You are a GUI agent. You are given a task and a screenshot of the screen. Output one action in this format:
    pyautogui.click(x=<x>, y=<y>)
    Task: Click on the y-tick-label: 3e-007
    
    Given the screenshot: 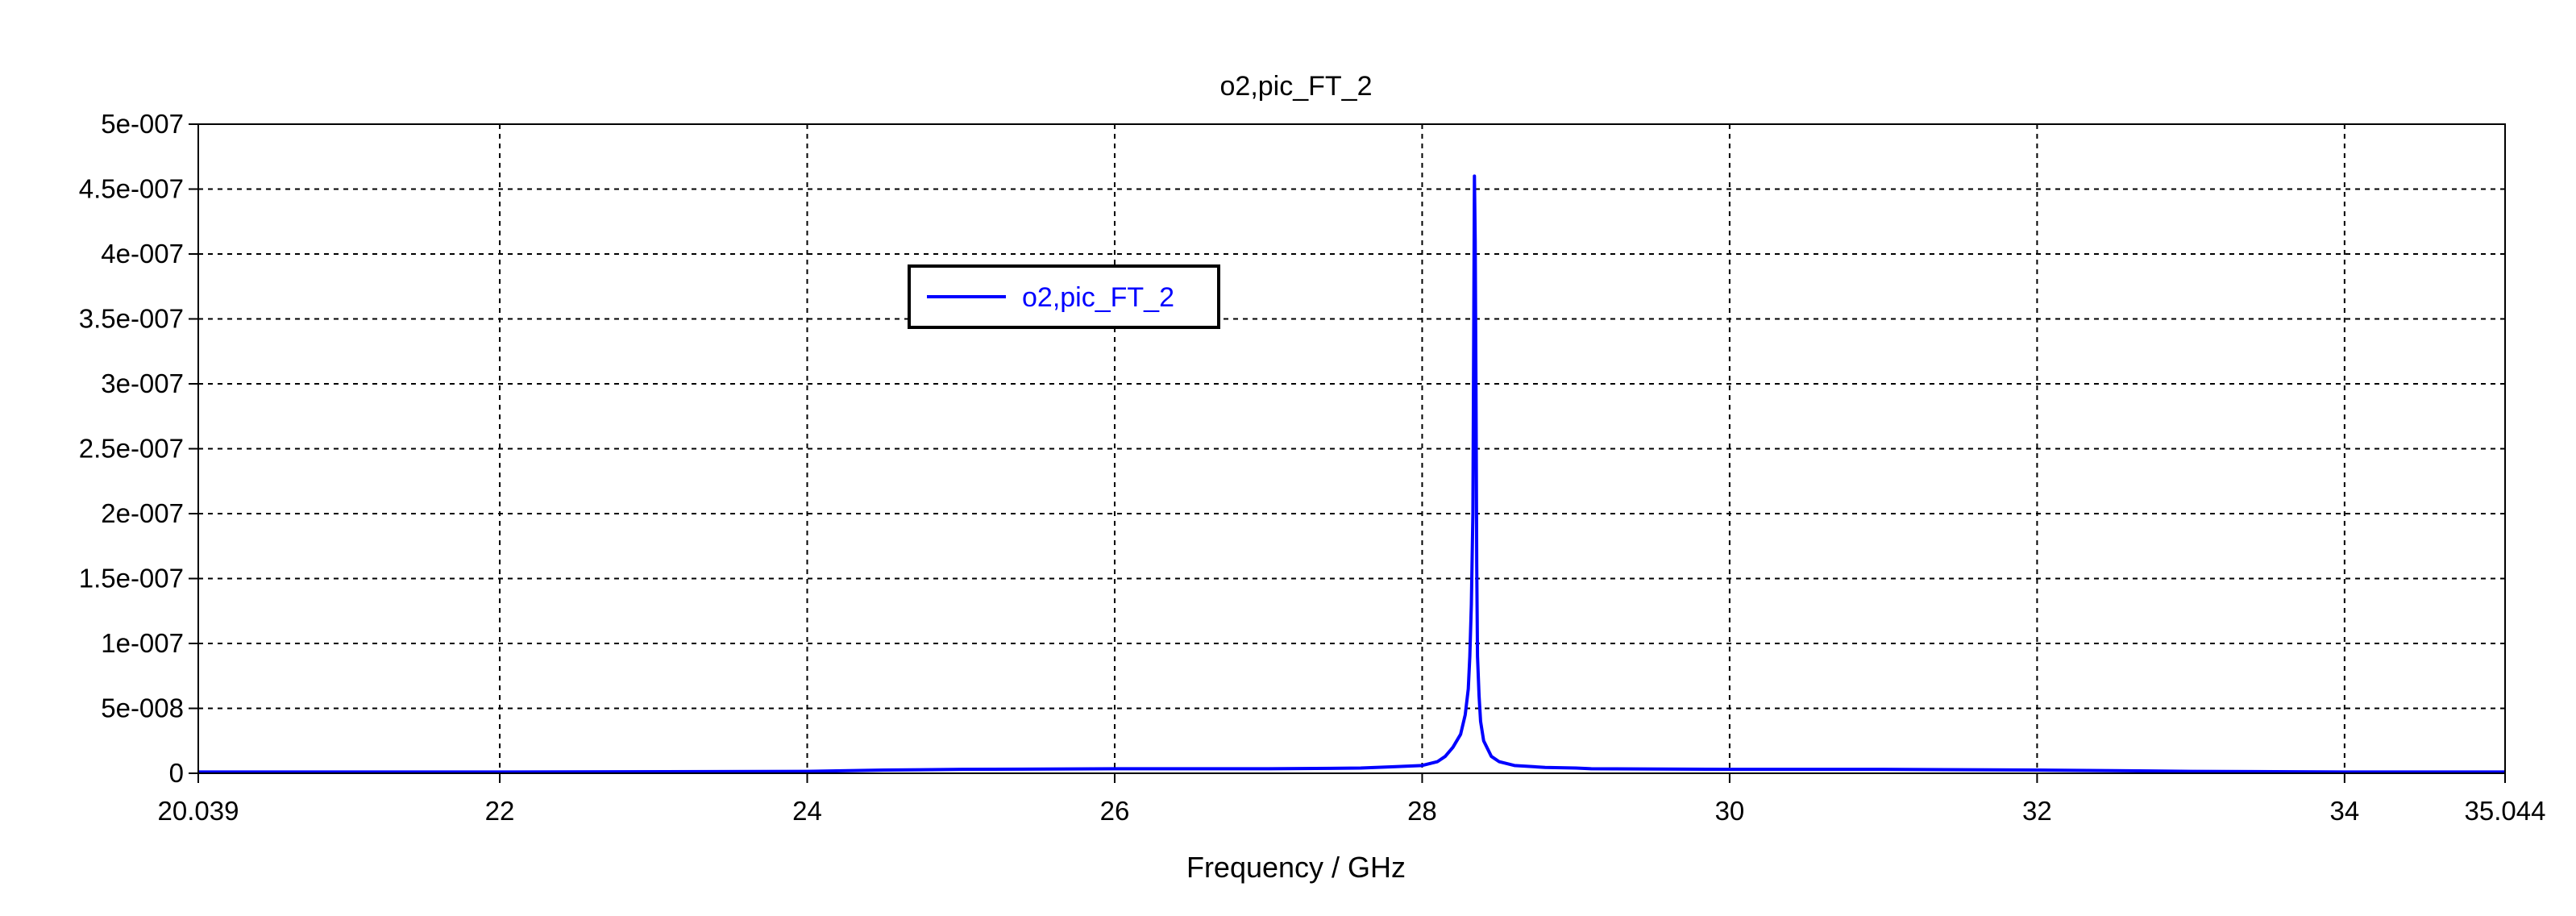 What is the action you would take?
    pyautogui.click(x=142, y=383)
    